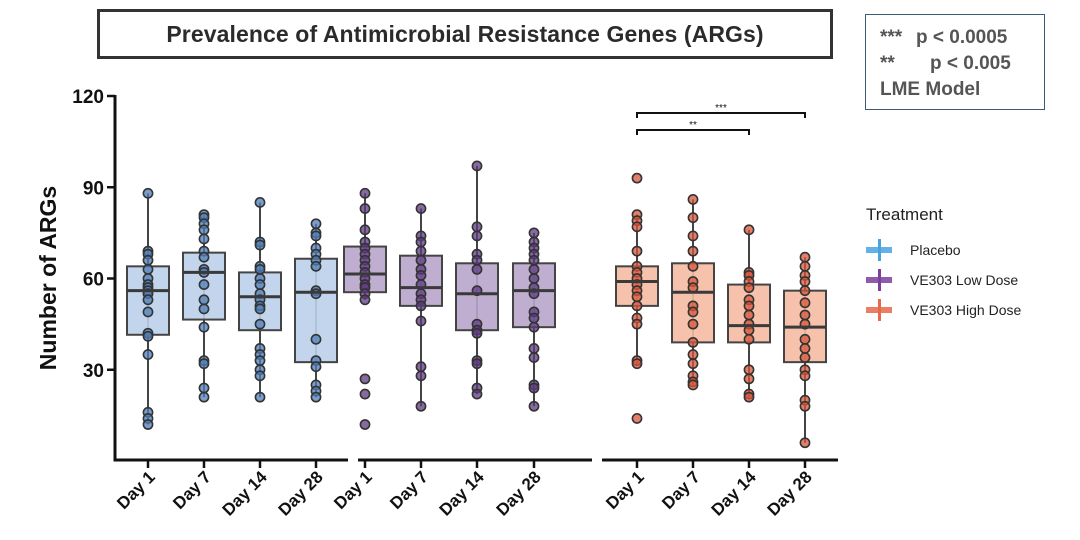  Describe the element at coordinates (962, 38) in the screenshot. I see `significance-row-three-star: *** p < 0.0005` at that location.